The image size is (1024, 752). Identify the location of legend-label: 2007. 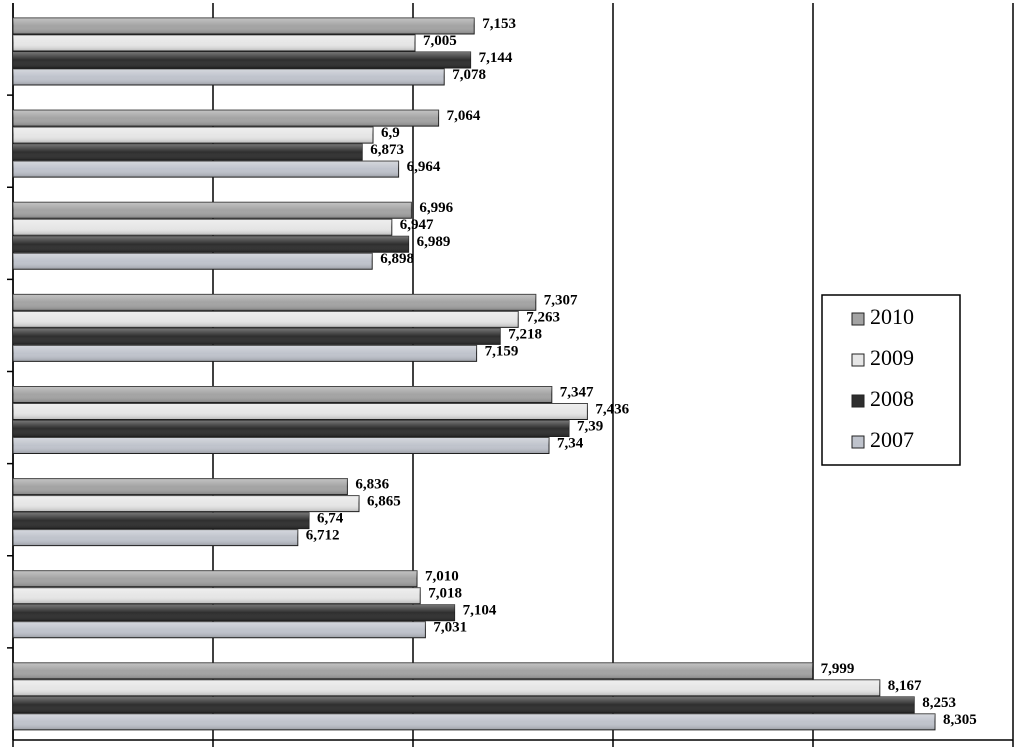
(892, 439).